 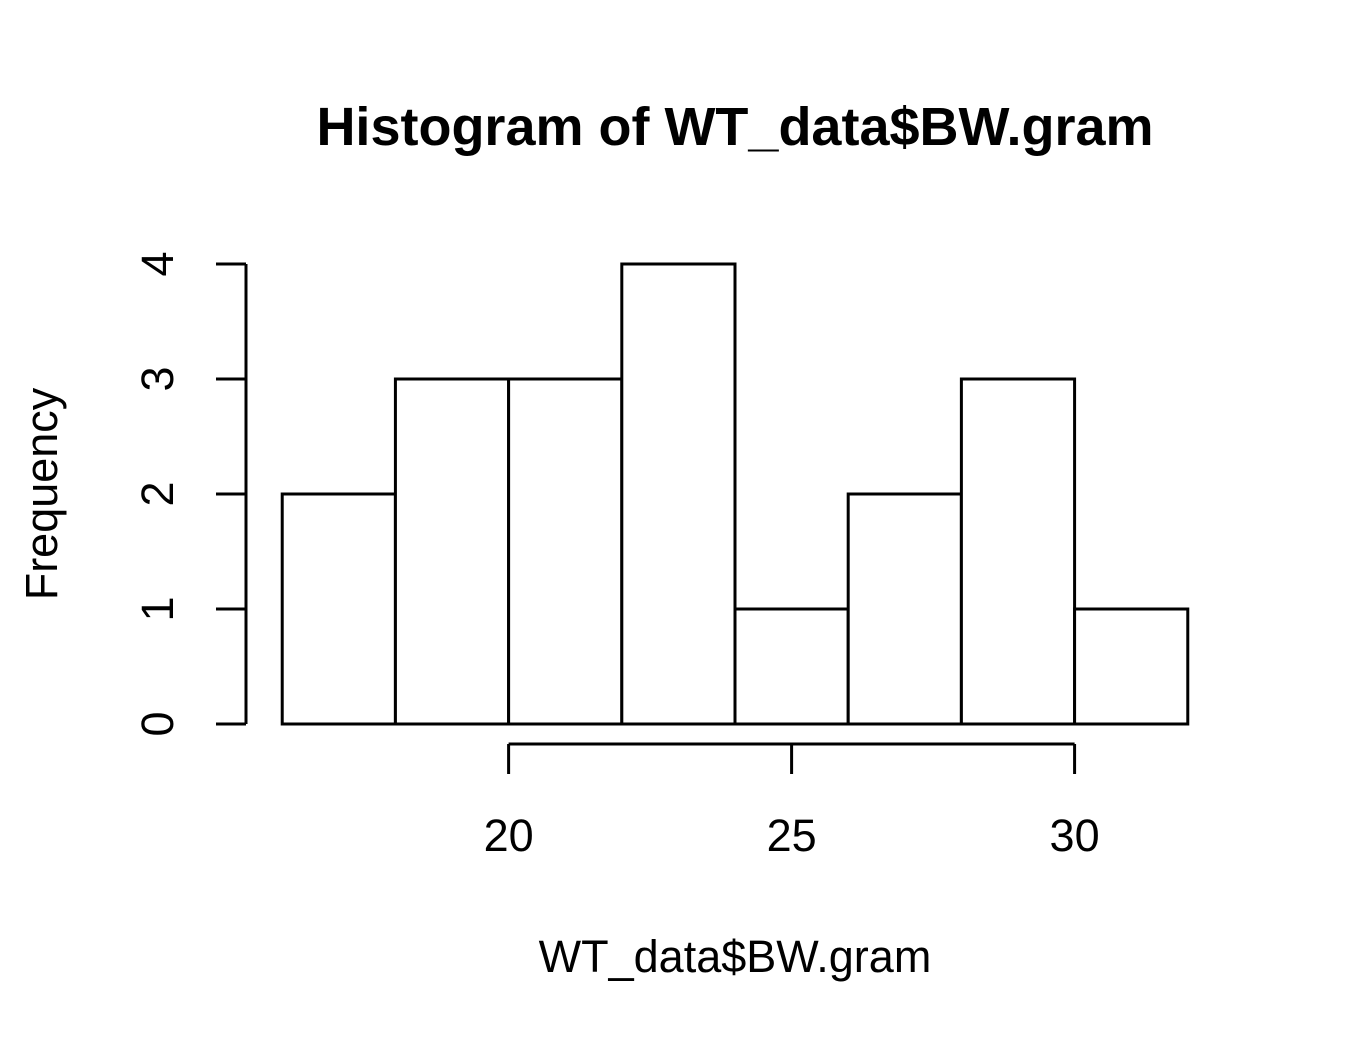 I want to click on chart-title: Histogram of WT_data$BW.gram, so click(x=734, y=127).